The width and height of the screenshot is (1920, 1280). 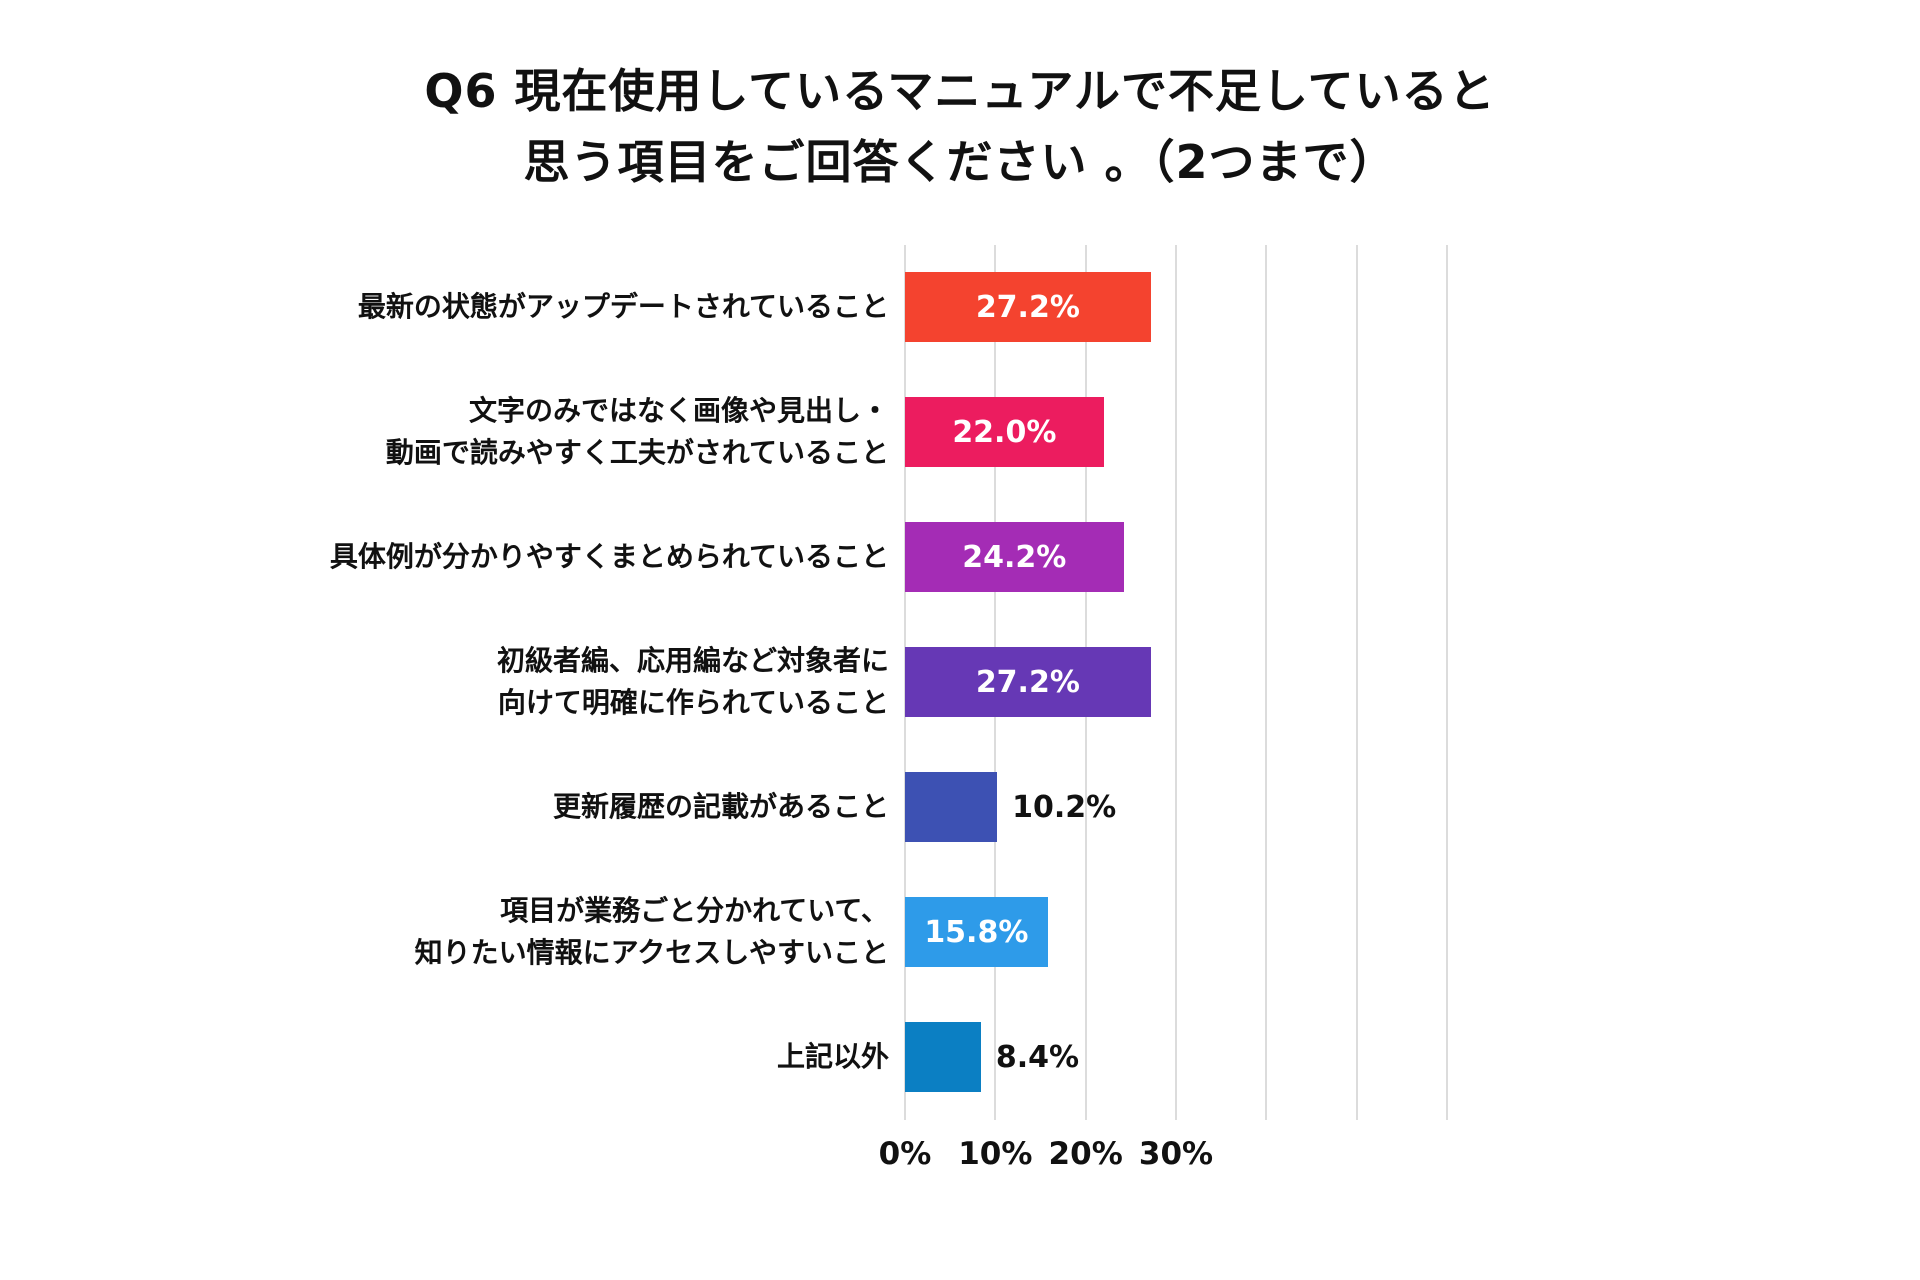 What do you see at coordinates (995, 1153) in the screenshot?
I see `x-axis-tick-label: 10%` at bounding box center [995, 1153].